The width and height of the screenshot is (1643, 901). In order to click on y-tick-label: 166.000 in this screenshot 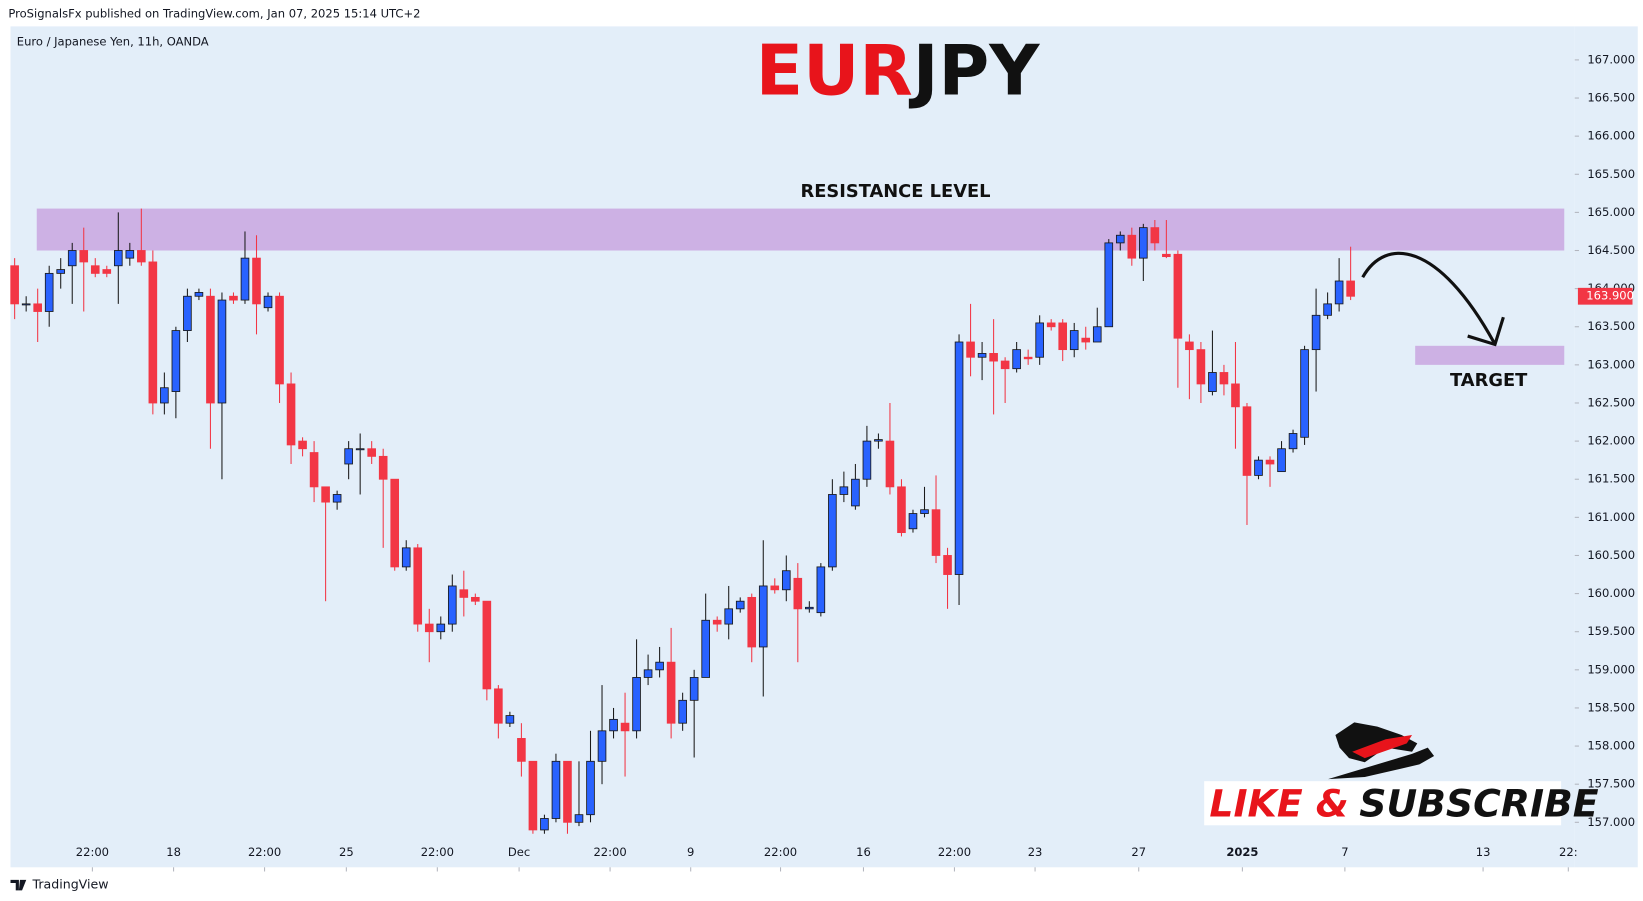, I will do `click(1611, 136)`.